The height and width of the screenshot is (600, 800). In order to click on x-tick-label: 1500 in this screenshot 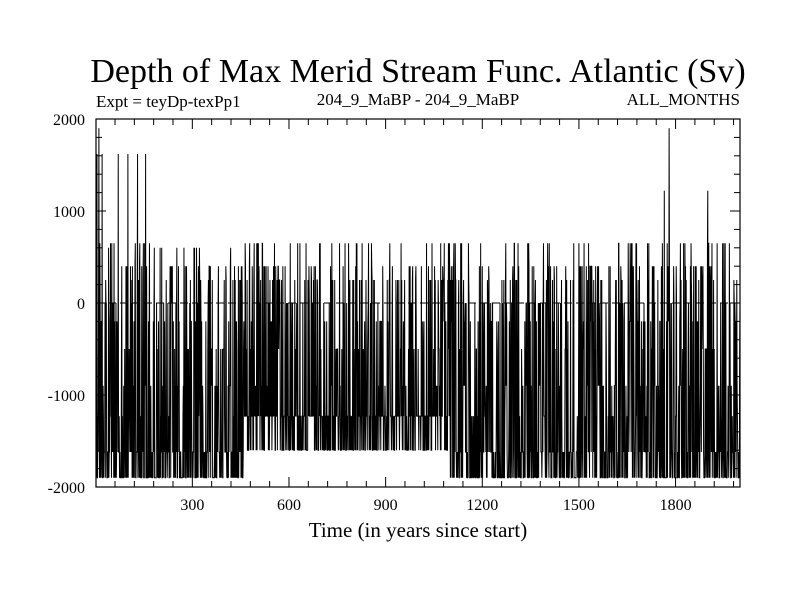, I will do `click(579, 505)`.